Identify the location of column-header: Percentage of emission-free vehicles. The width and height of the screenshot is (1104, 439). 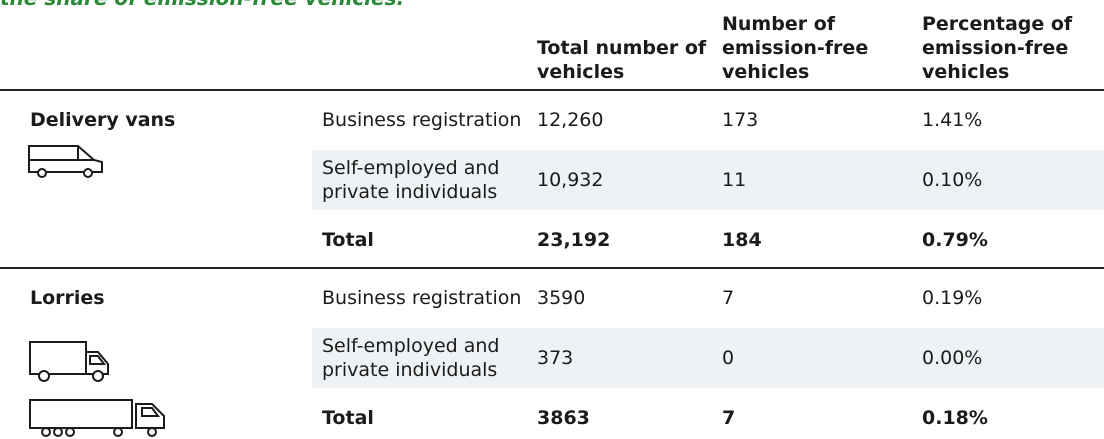
(997, 48).